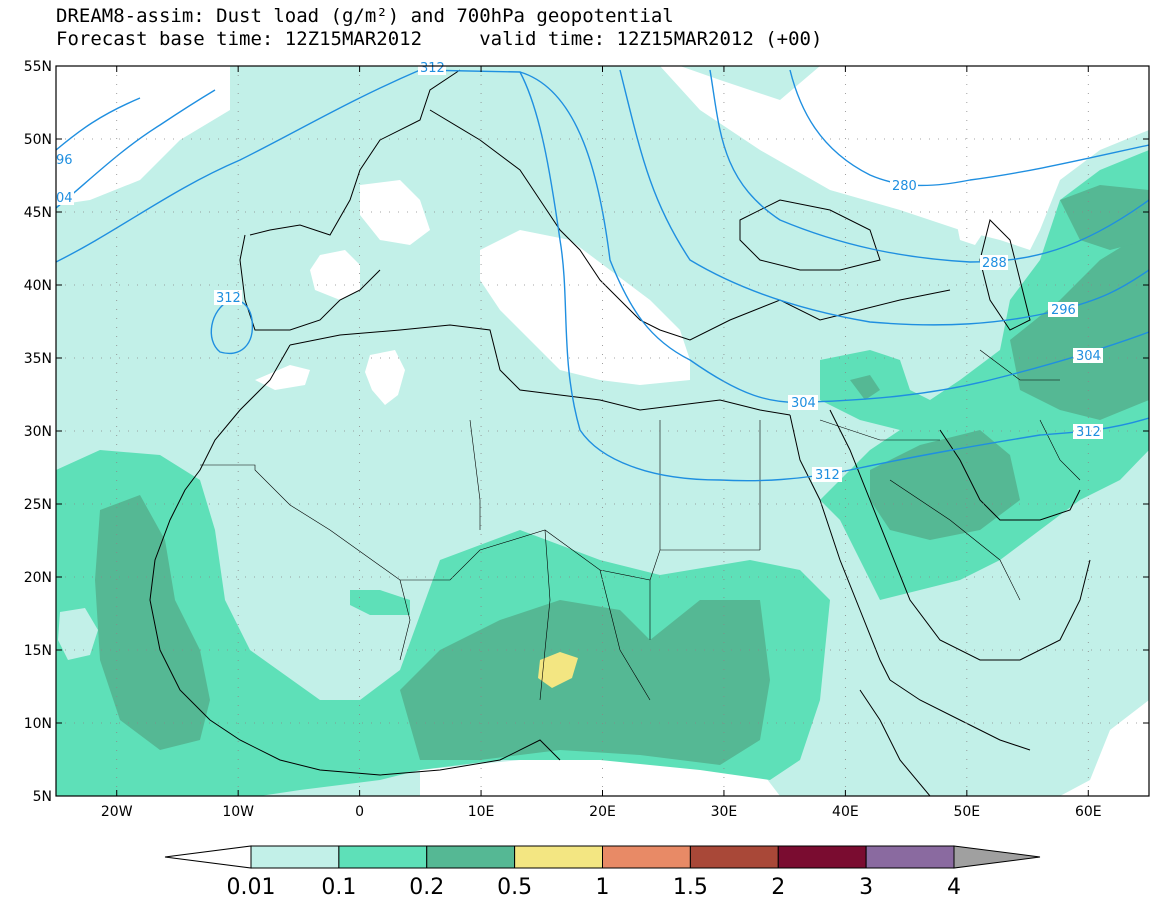 This screenshot has height=907, width=1165. What do you see at coordinates (98, 124) in the screenshot?
I see `contour-296-west` at bounding box center [98, 124].